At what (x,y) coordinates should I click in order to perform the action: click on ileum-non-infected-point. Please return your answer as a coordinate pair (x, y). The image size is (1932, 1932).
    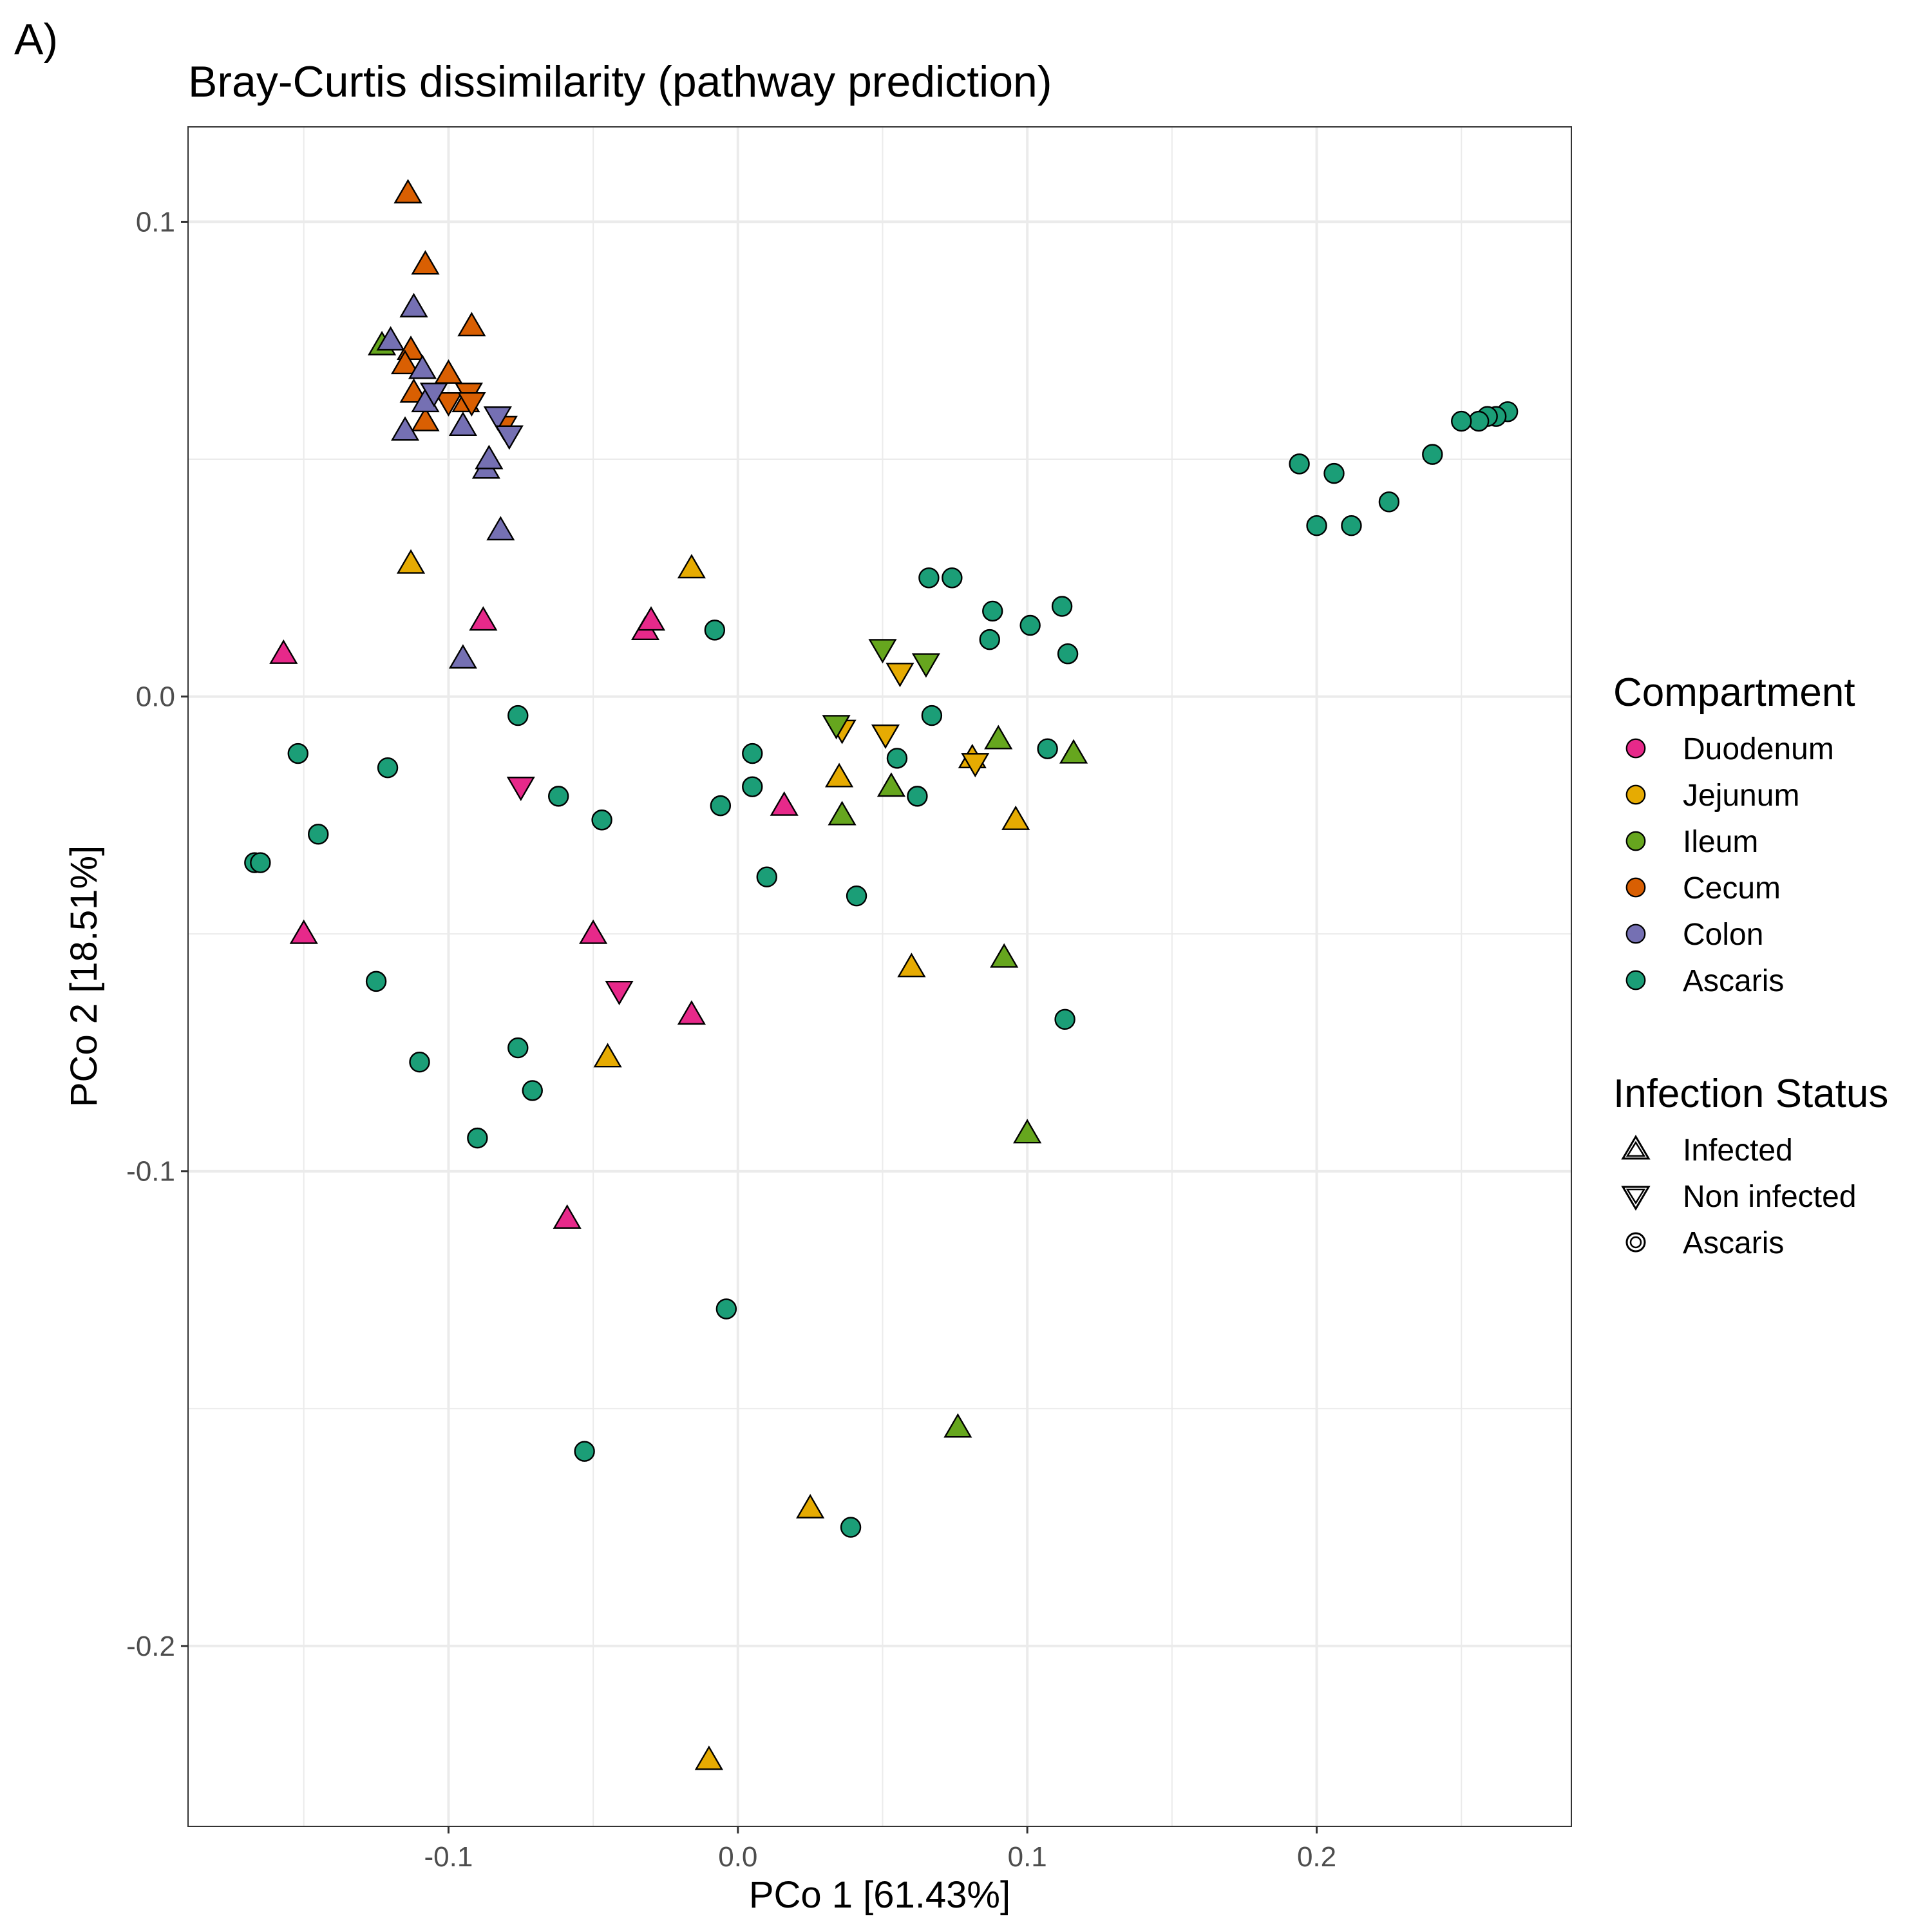
    Looking at the image, I should click on (882, 651).